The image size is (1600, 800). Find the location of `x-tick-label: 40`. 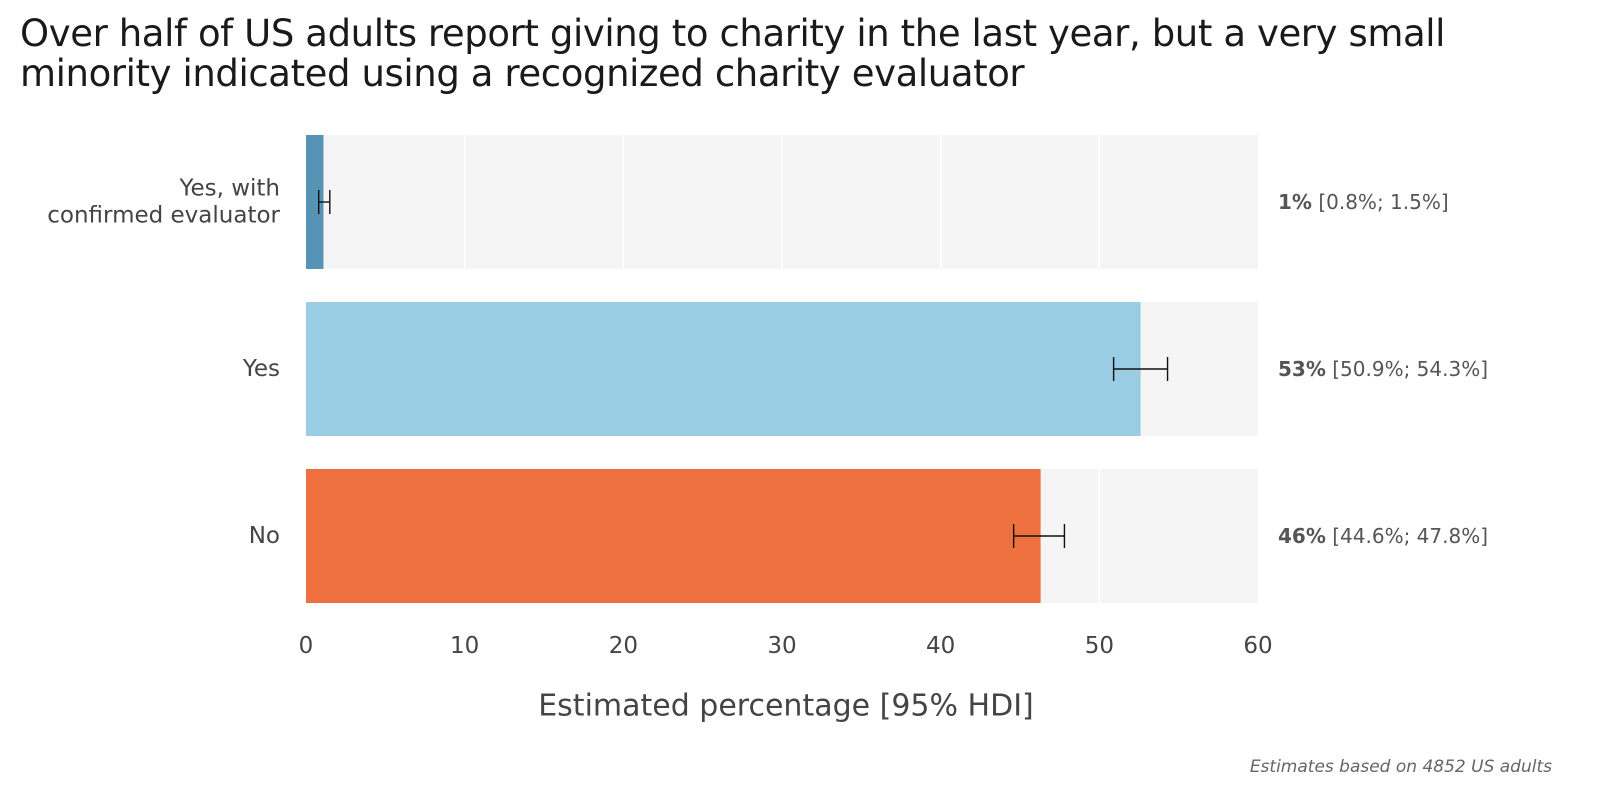

x-tick-label: 40 is located at coordinates (940, 646).